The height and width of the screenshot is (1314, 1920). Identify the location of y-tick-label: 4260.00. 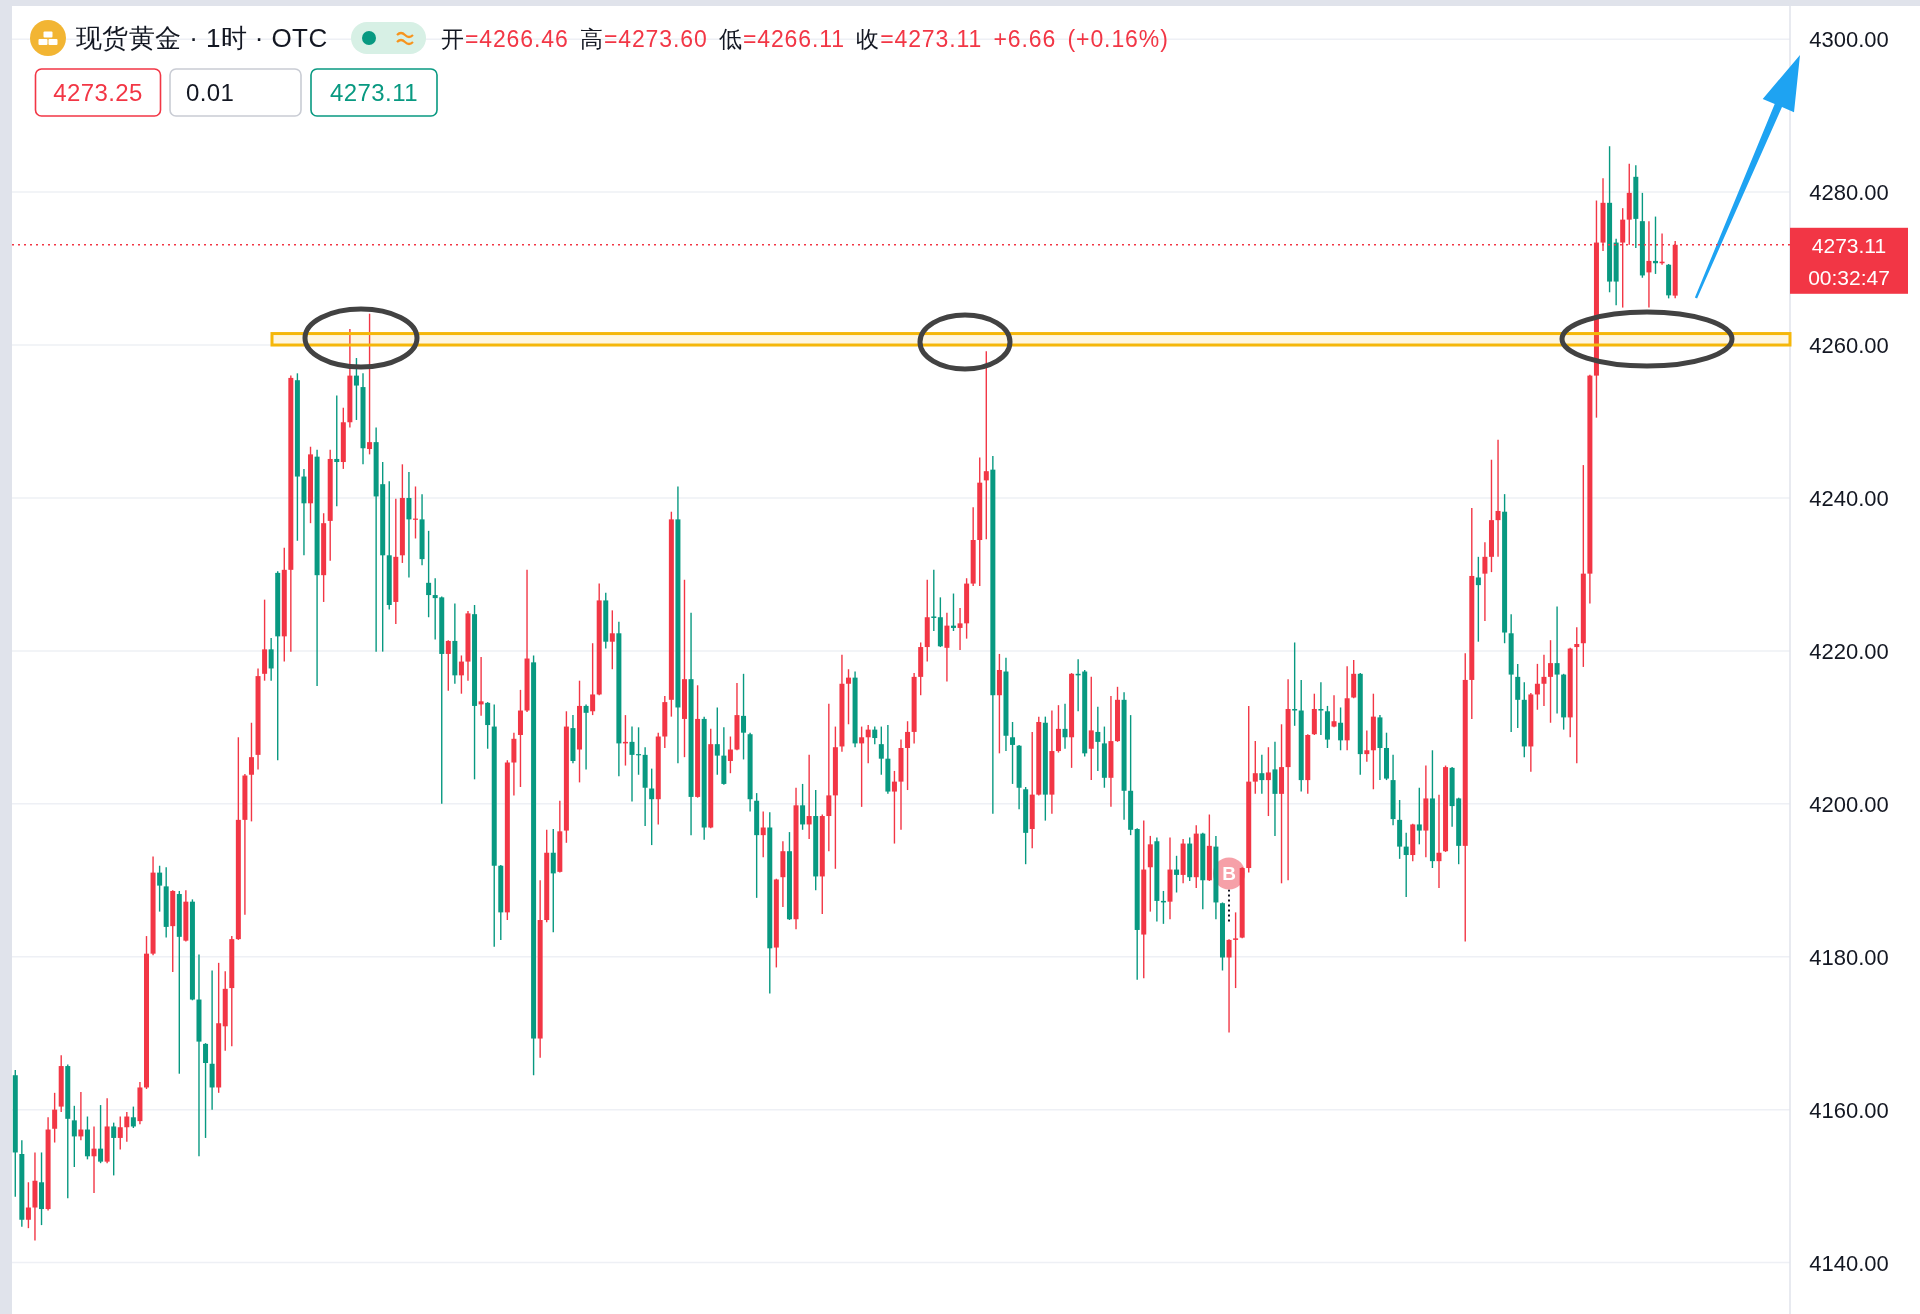
(1849, 346).